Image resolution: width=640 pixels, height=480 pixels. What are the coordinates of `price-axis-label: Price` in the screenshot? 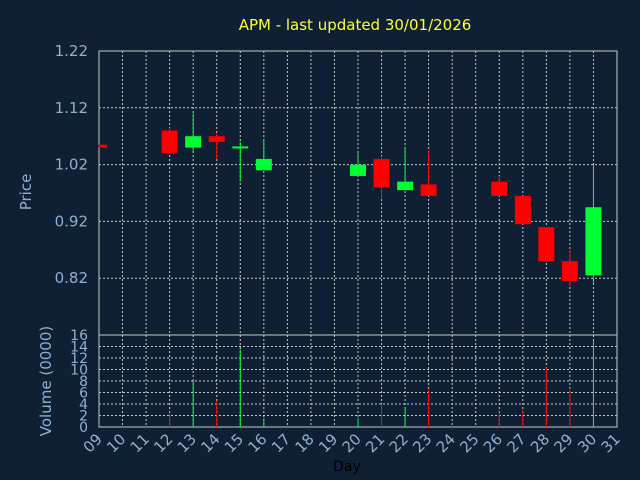 It's located at (26, 192).